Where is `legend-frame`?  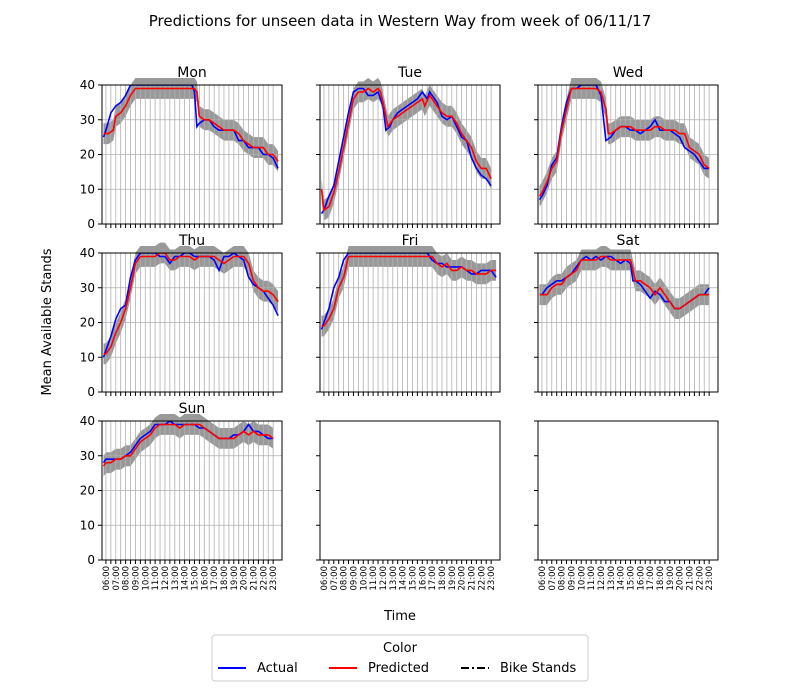 legend-frame is located at coordinates (400, 658).